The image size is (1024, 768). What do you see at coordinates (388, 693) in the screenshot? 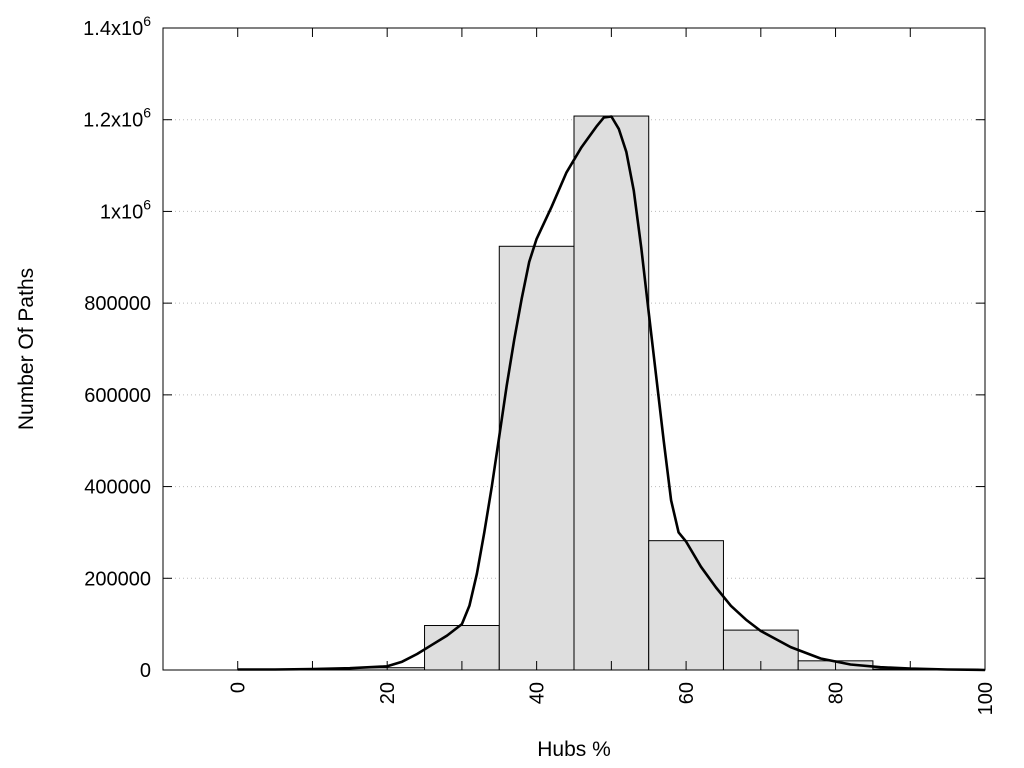
I see `x-tick-label: 20` at bounding box center [388, 693].